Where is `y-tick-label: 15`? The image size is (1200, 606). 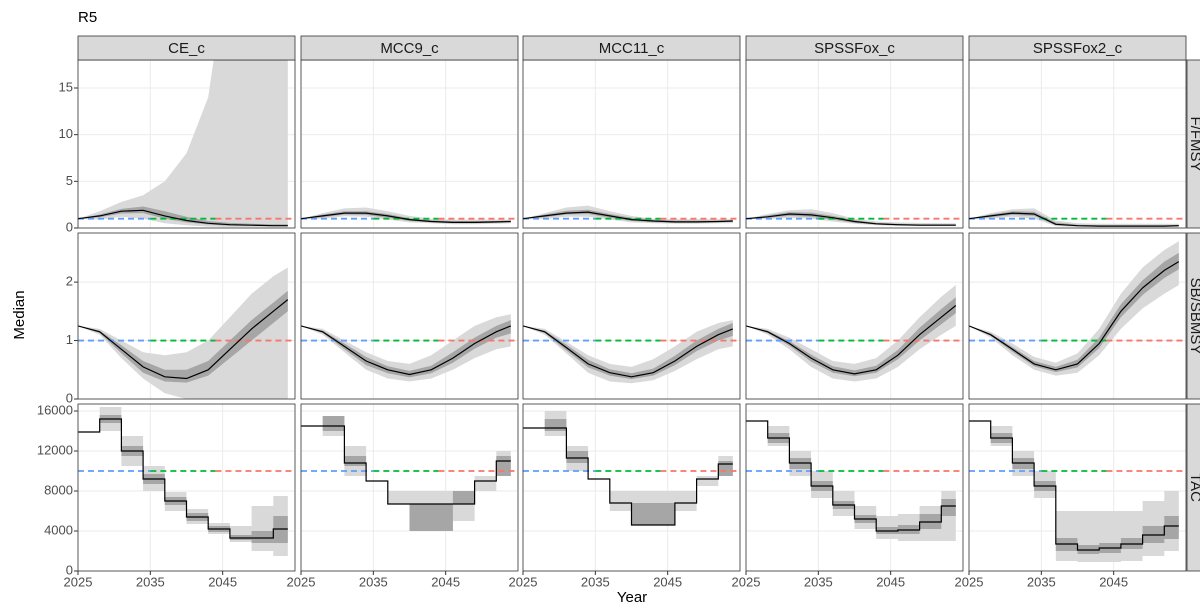
y-tick-label: 15 is located at coordinates (66, 86).